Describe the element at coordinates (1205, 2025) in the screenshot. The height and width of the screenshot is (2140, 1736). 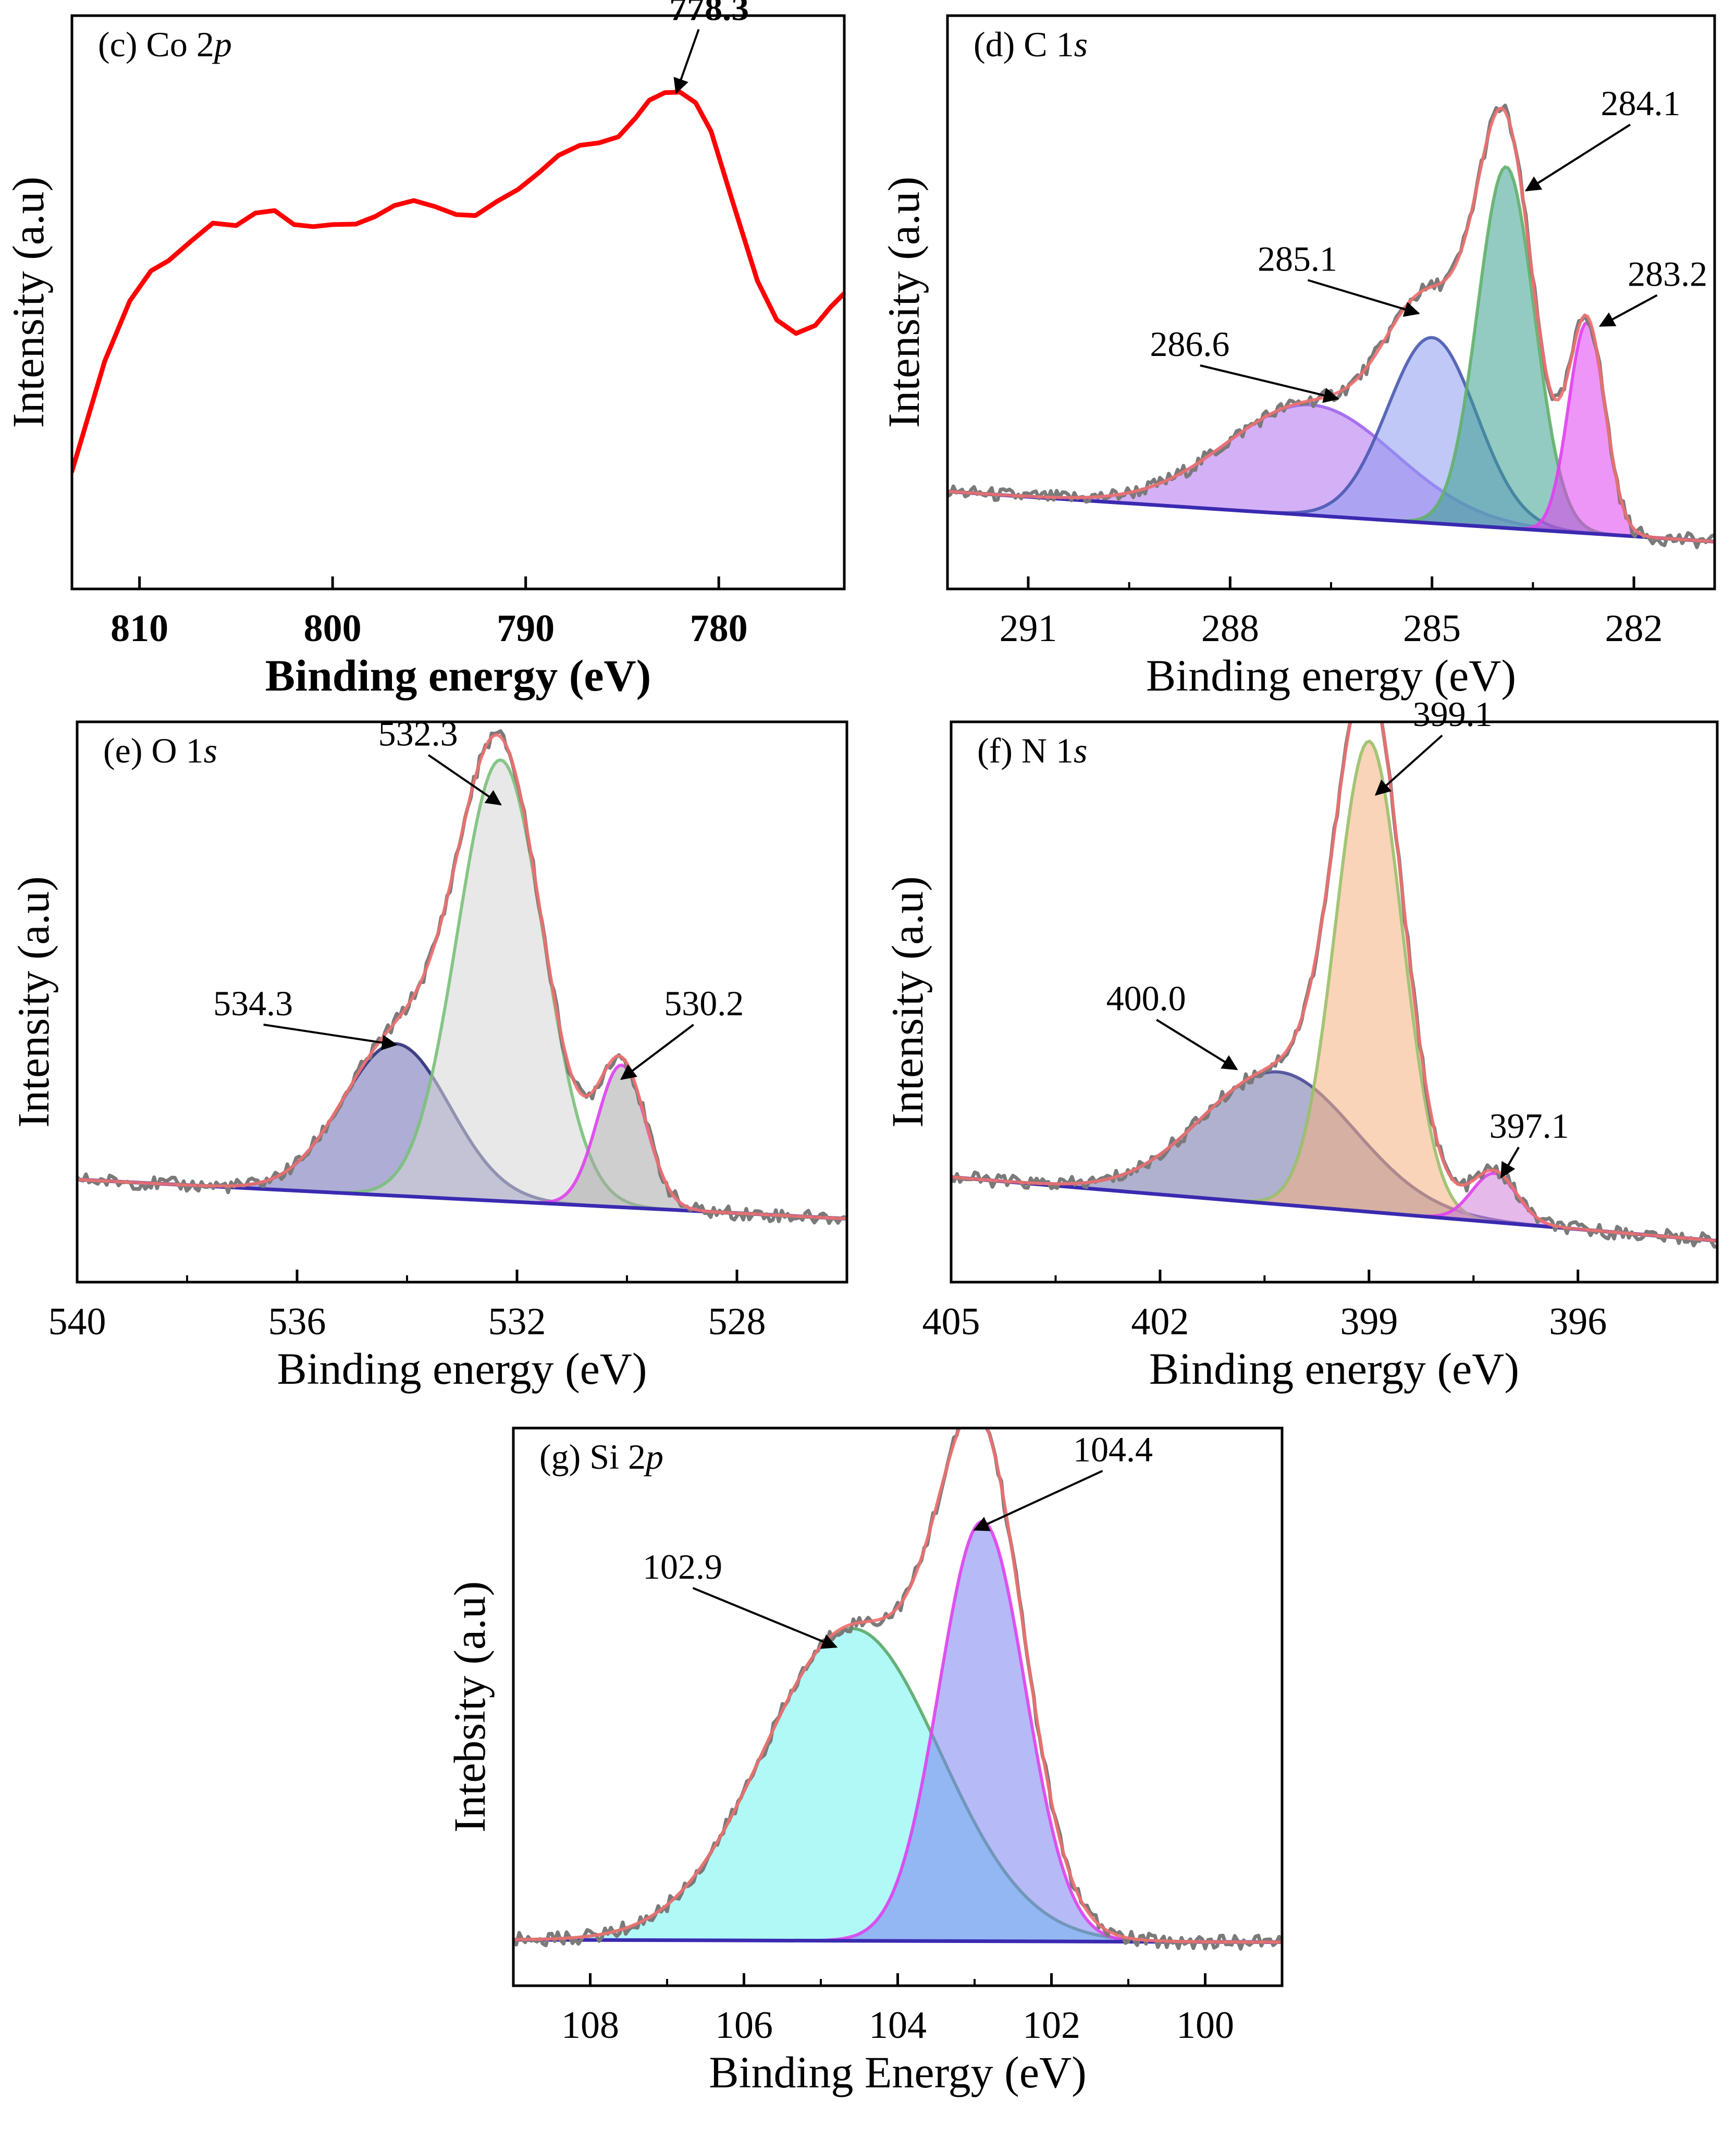
I see `x-tick-label: 100` at that location.